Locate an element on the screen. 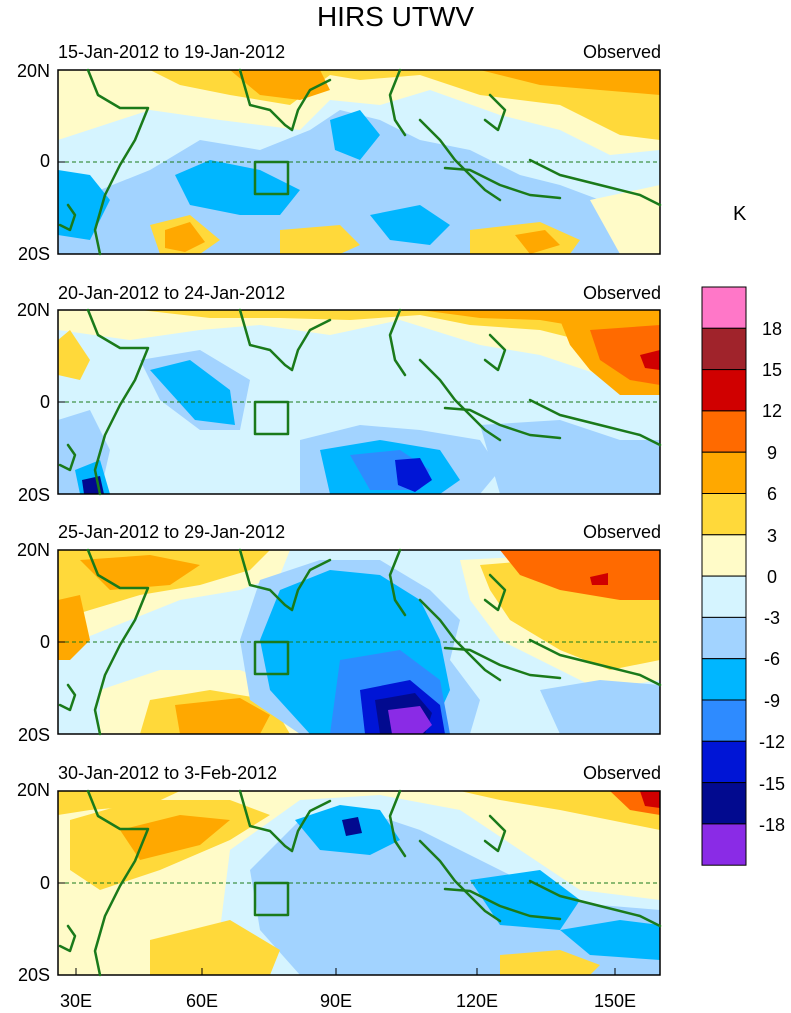 The width and height of the screenshot is (791, 1013). colorbar-label: 0 is located at coordinates (771, 577).